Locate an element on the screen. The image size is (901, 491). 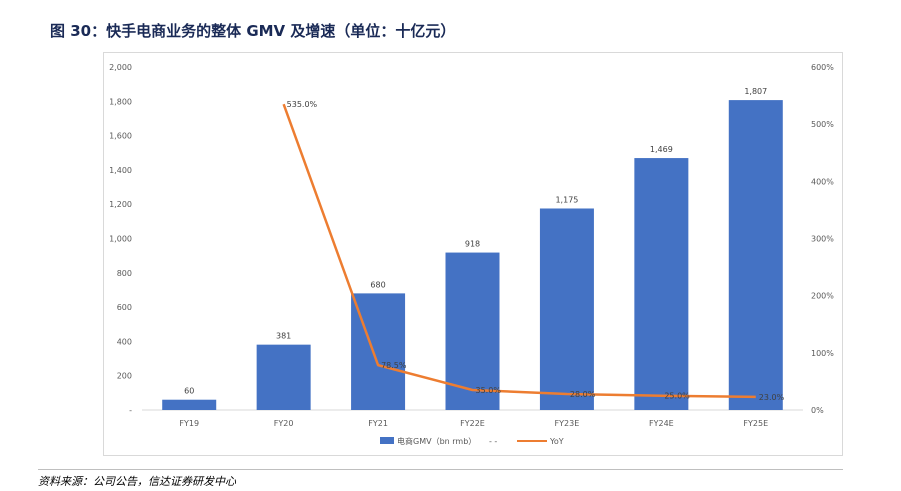
y-left-tick-label: 1,800 is located at coordinates (120, 101).